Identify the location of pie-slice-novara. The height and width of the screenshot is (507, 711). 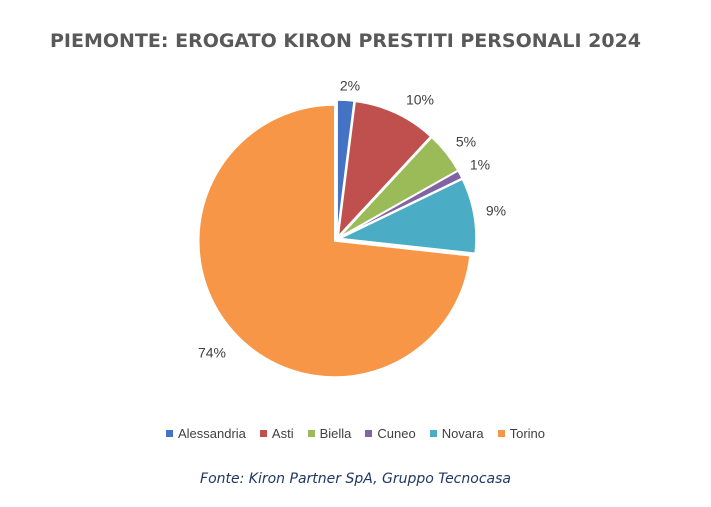
(407, 216).